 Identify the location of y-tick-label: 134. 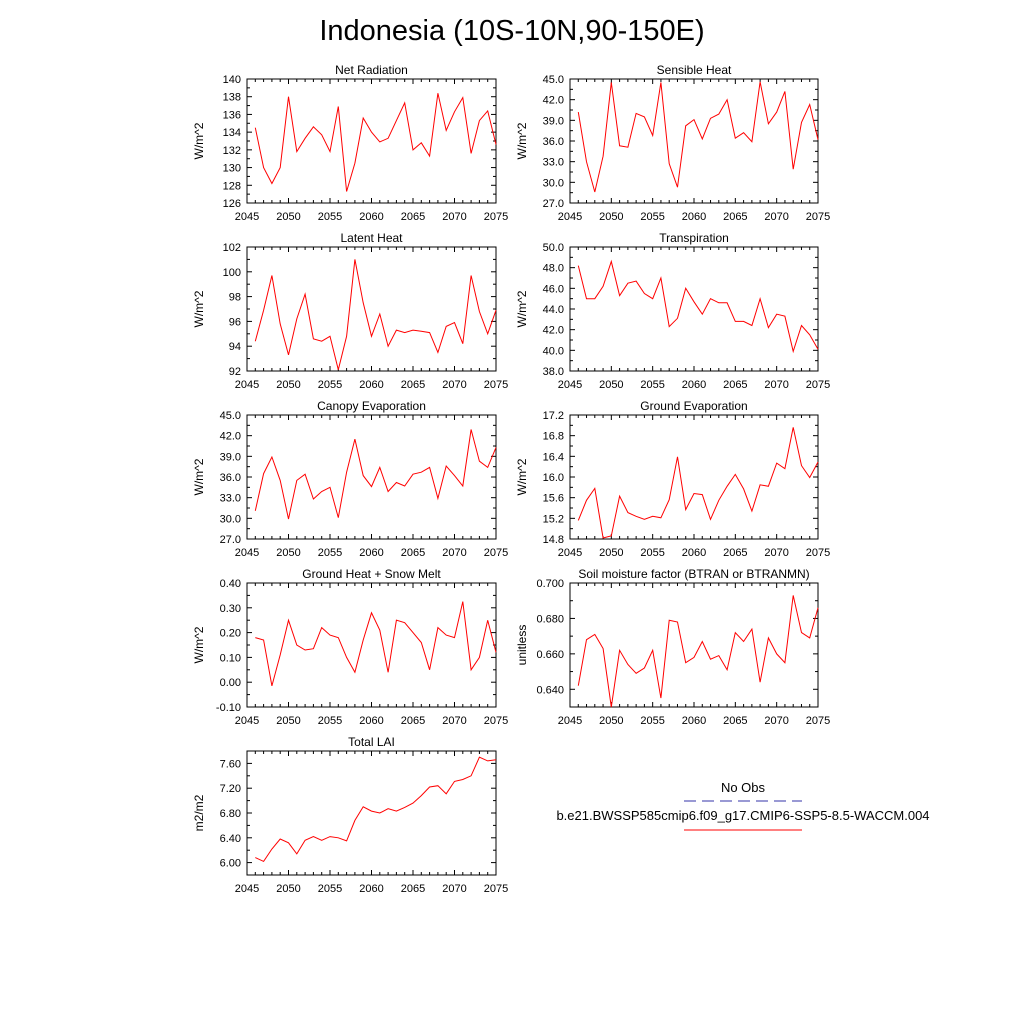
(232, 133).